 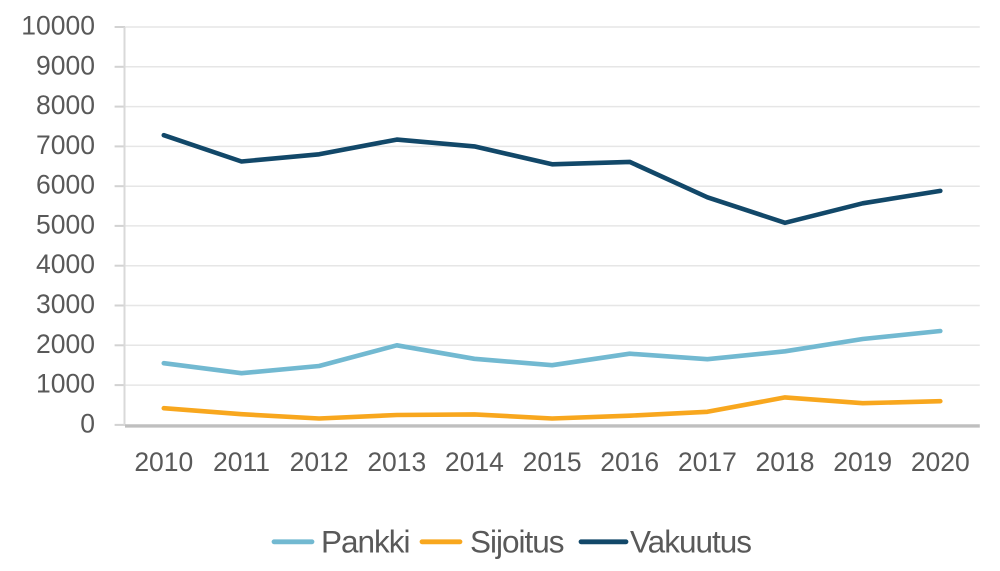 What do you see at coordinates (65, 224) in the screenshot?
I see `svg-text: 5000` at bounding box center [65, 224].